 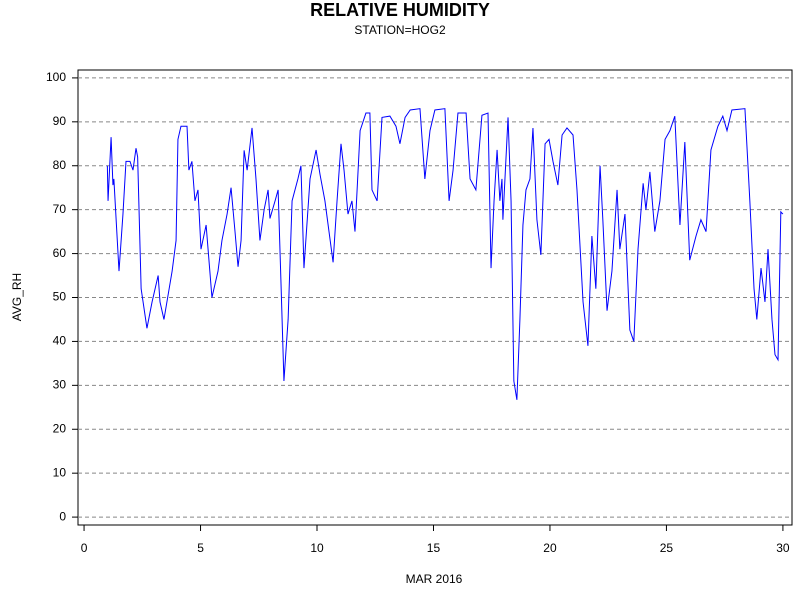 What do you see at coordinates (550, 548) in the screenshot?
I see `x-tick-label: 20` at bounding box center [550, 548].